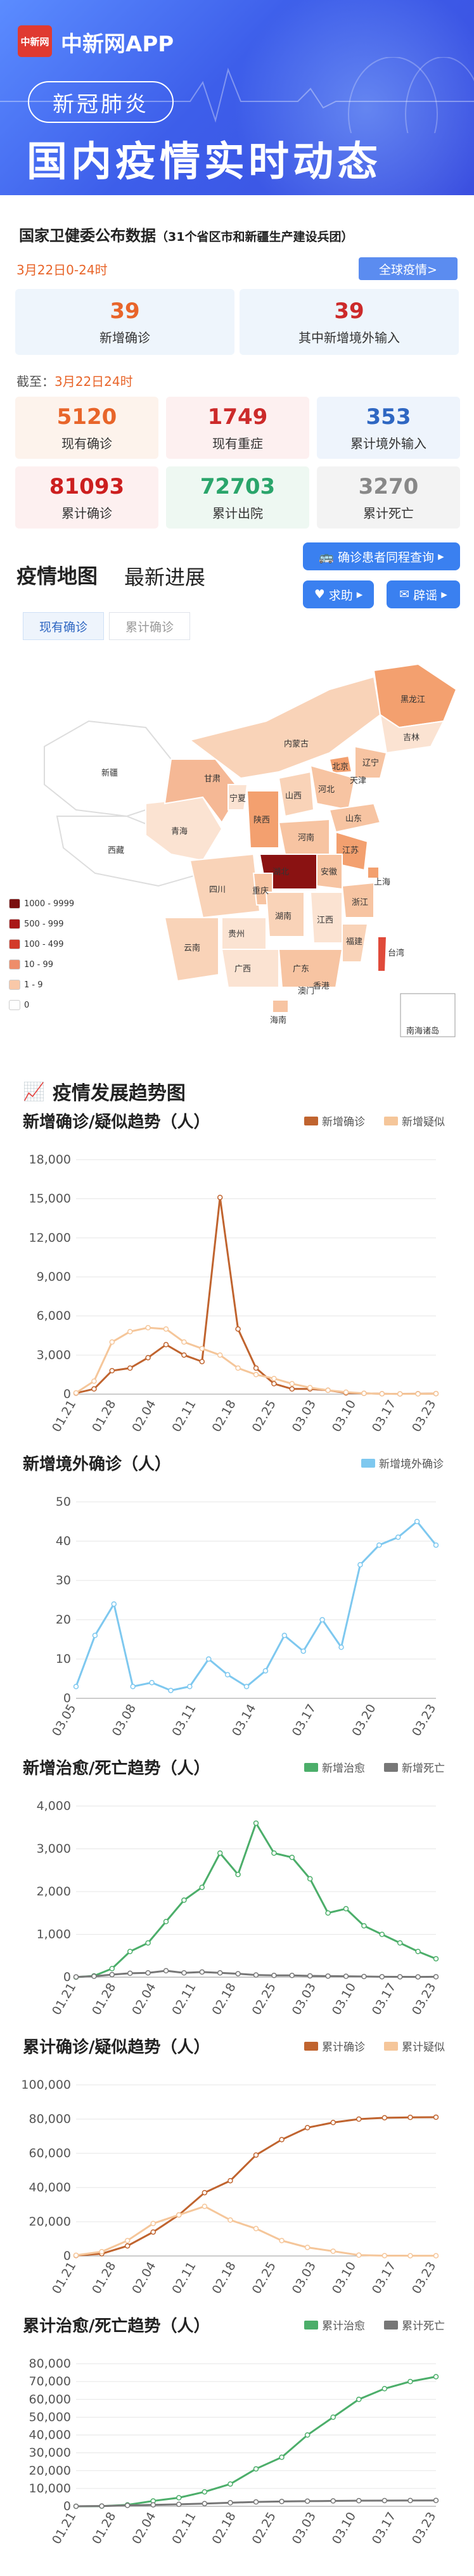 Image resolution: width=474 pixels, height=2576 pixels. Describe the element at coordinates (149, 626) in the screenshot. I see `tab-total-confirmed: 累计确诊` at that location.